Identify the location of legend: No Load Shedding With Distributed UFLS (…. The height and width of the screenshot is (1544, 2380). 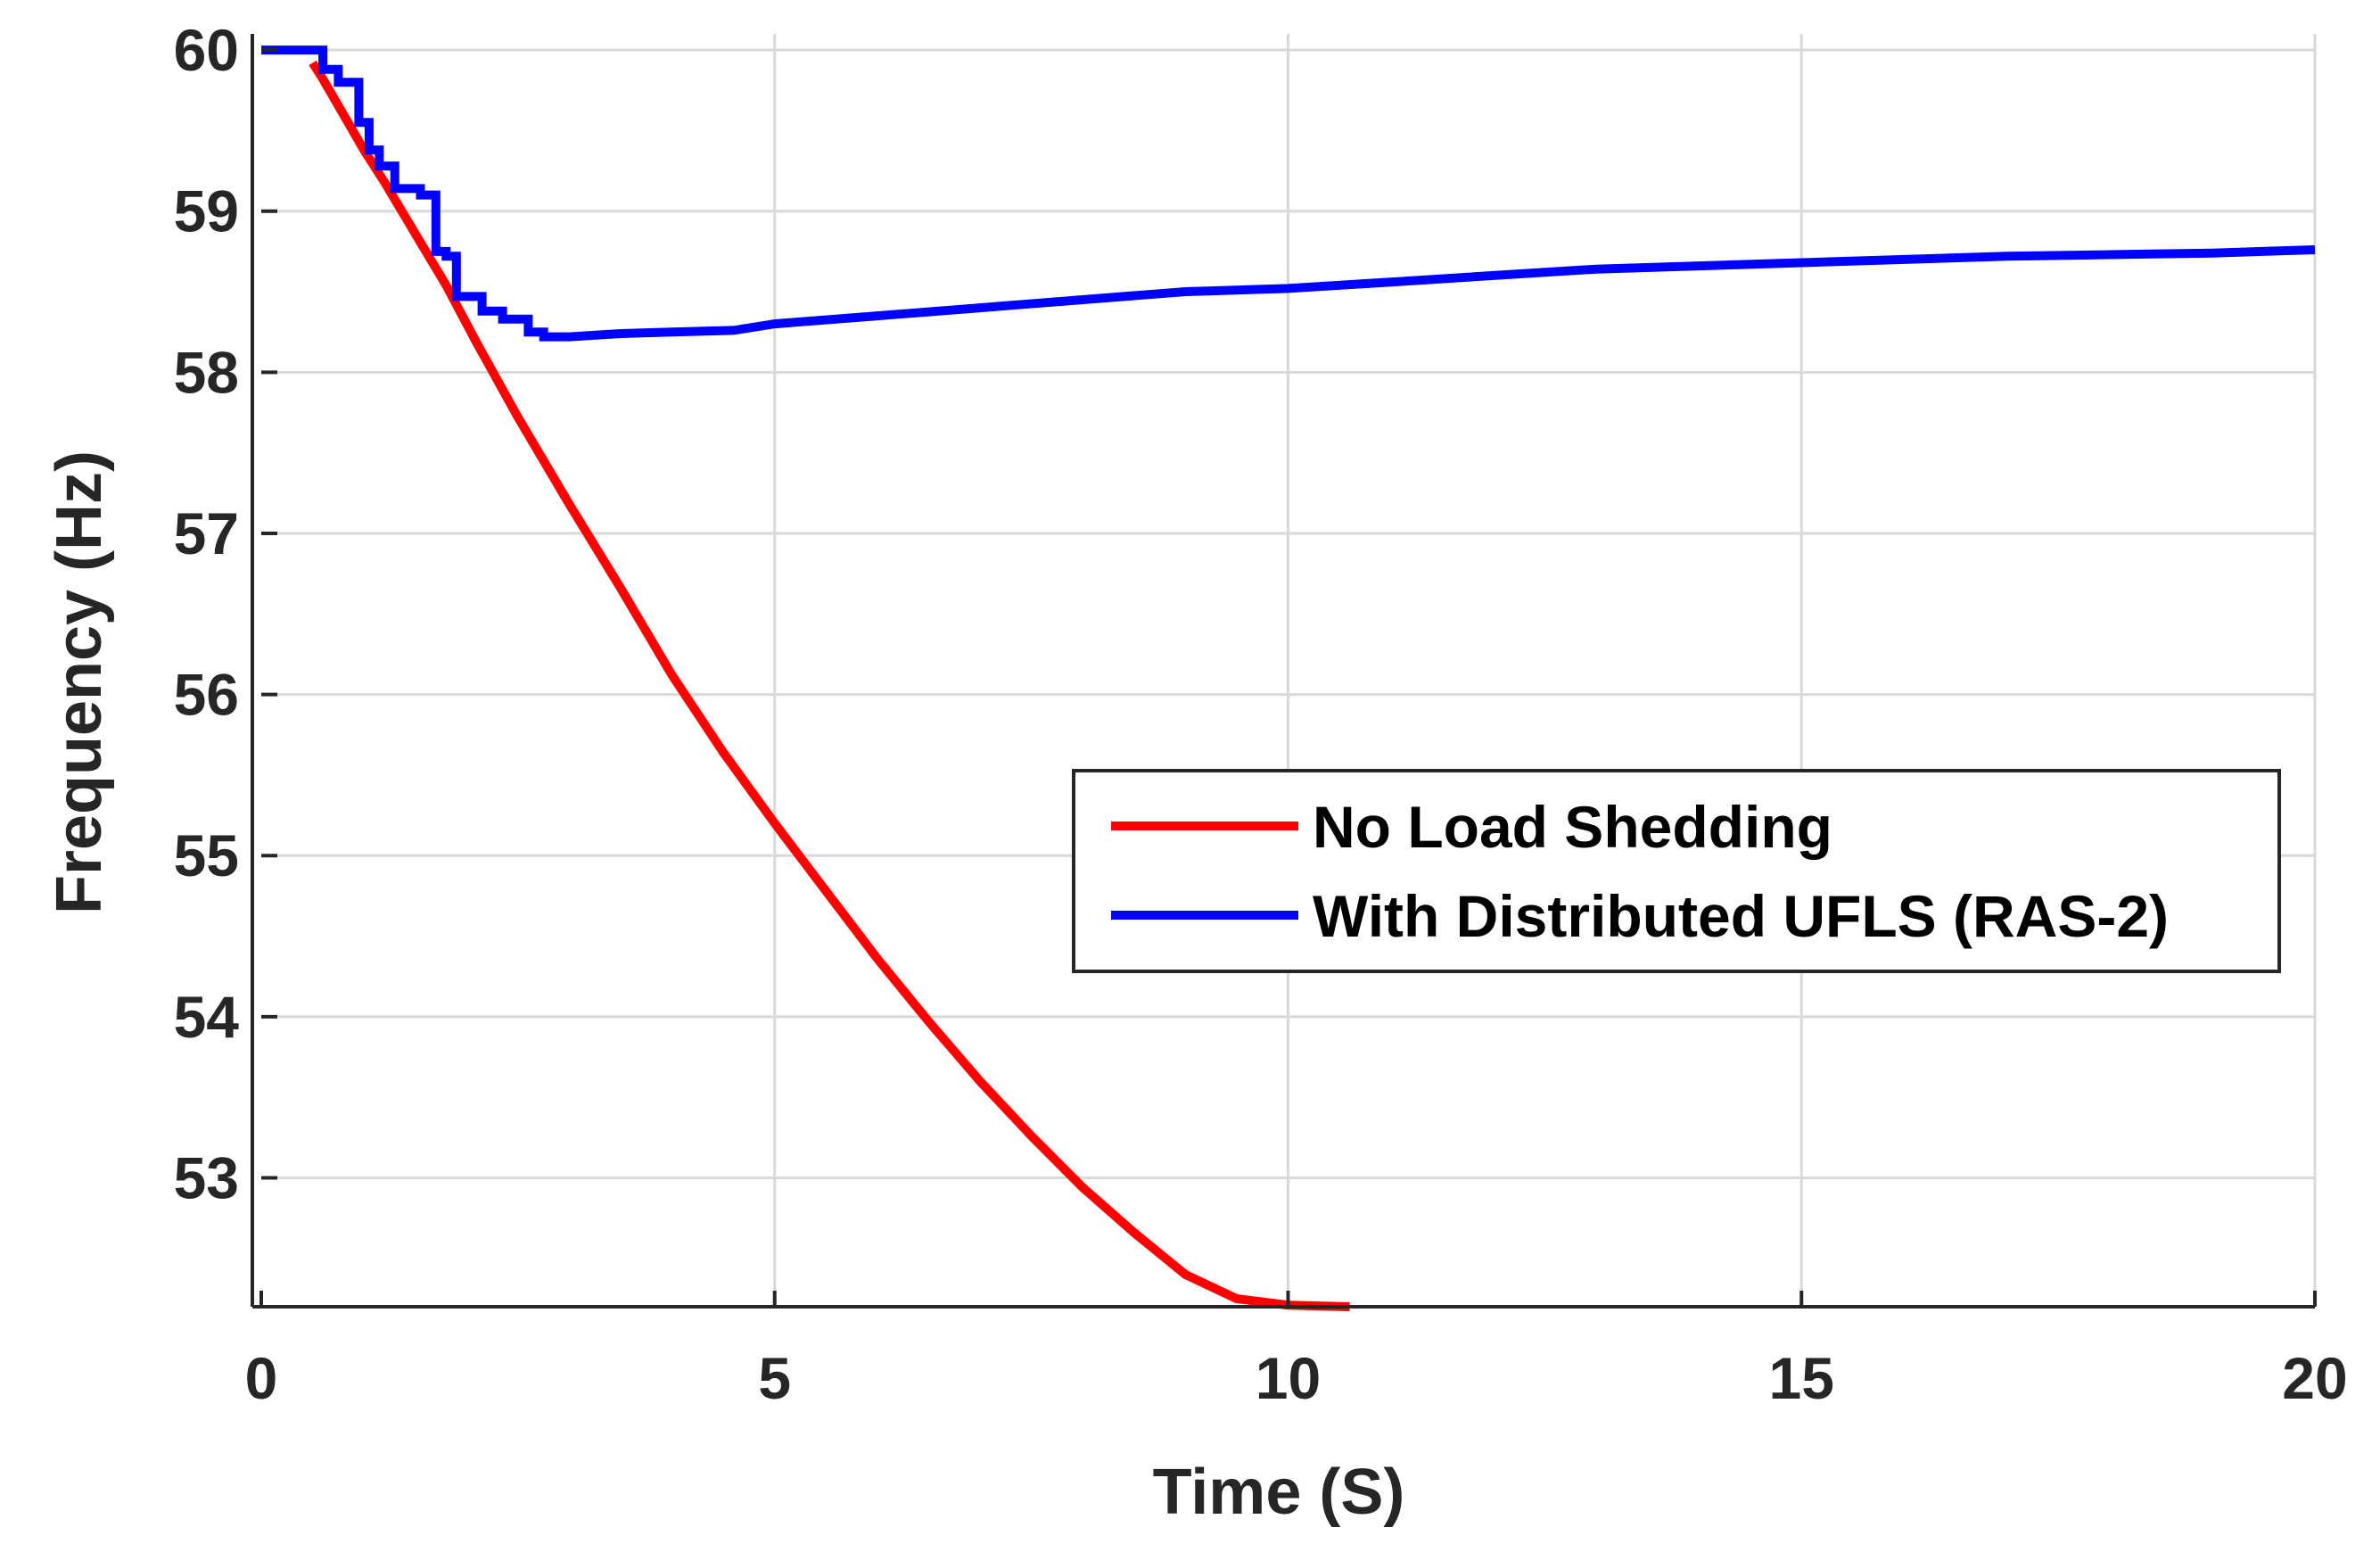
(1676, 871).